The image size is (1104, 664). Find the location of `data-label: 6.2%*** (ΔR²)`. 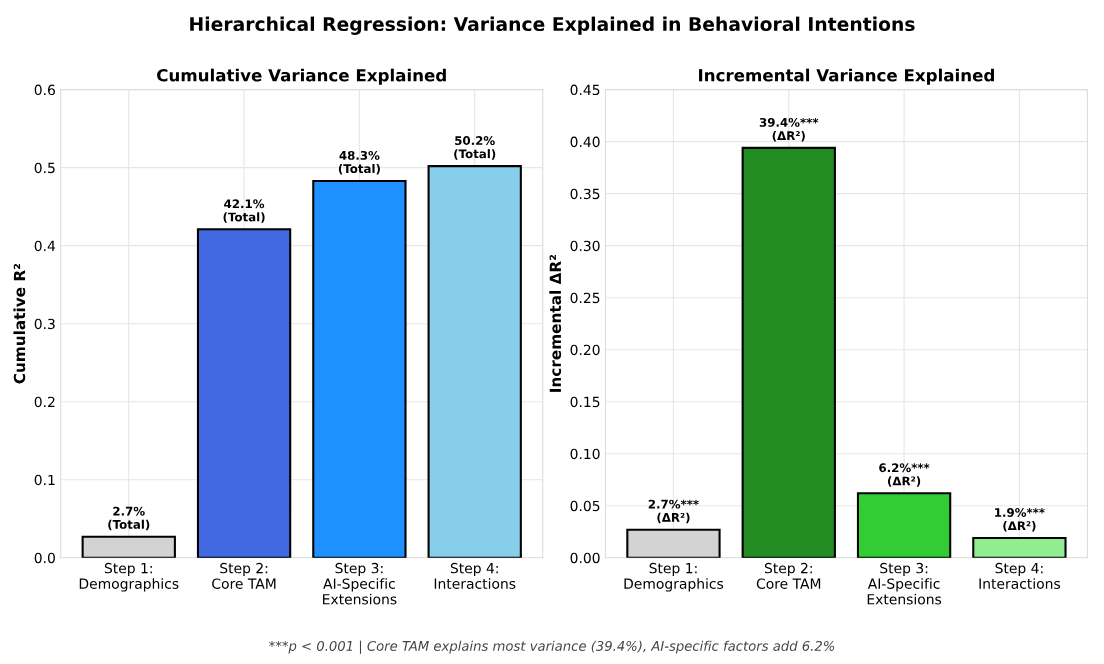

data-label: 6.2%*** (ΔR²) is located at coordinates (904, 475).